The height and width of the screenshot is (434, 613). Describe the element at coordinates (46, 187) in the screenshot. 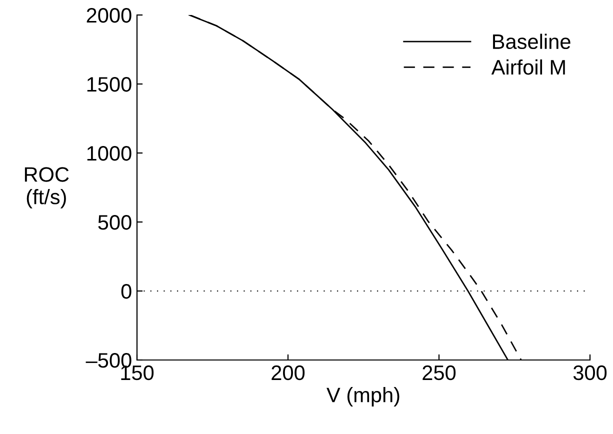

I see `y-axis-title: ROC (ft/s)` at that location.